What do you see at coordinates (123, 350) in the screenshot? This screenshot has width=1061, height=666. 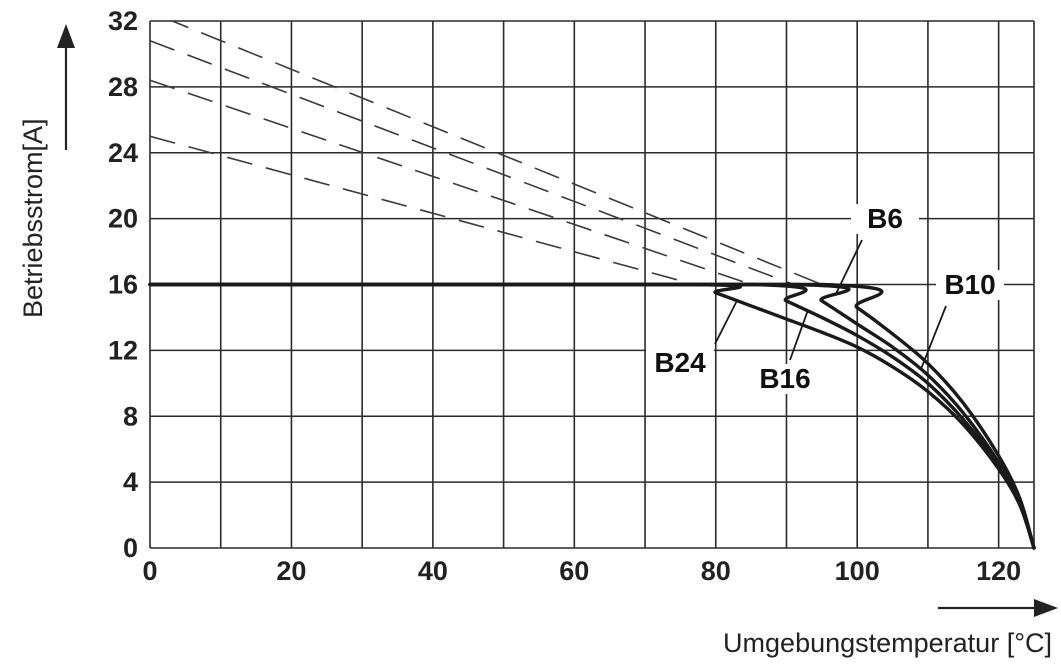 I see `y-tick-label: 12` at bounding box center [123, 350].